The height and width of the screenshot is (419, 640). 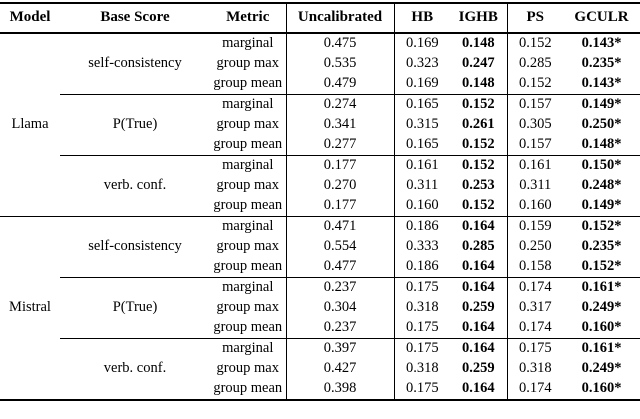 I want to click on column-header-ps: PS, so click(x=535, y=18).